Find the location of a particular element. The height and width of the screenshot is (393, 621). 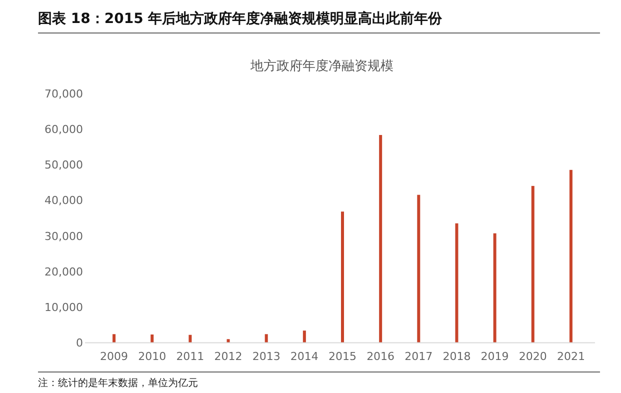

xtick: 2015 is located at coordinates (342, 356).